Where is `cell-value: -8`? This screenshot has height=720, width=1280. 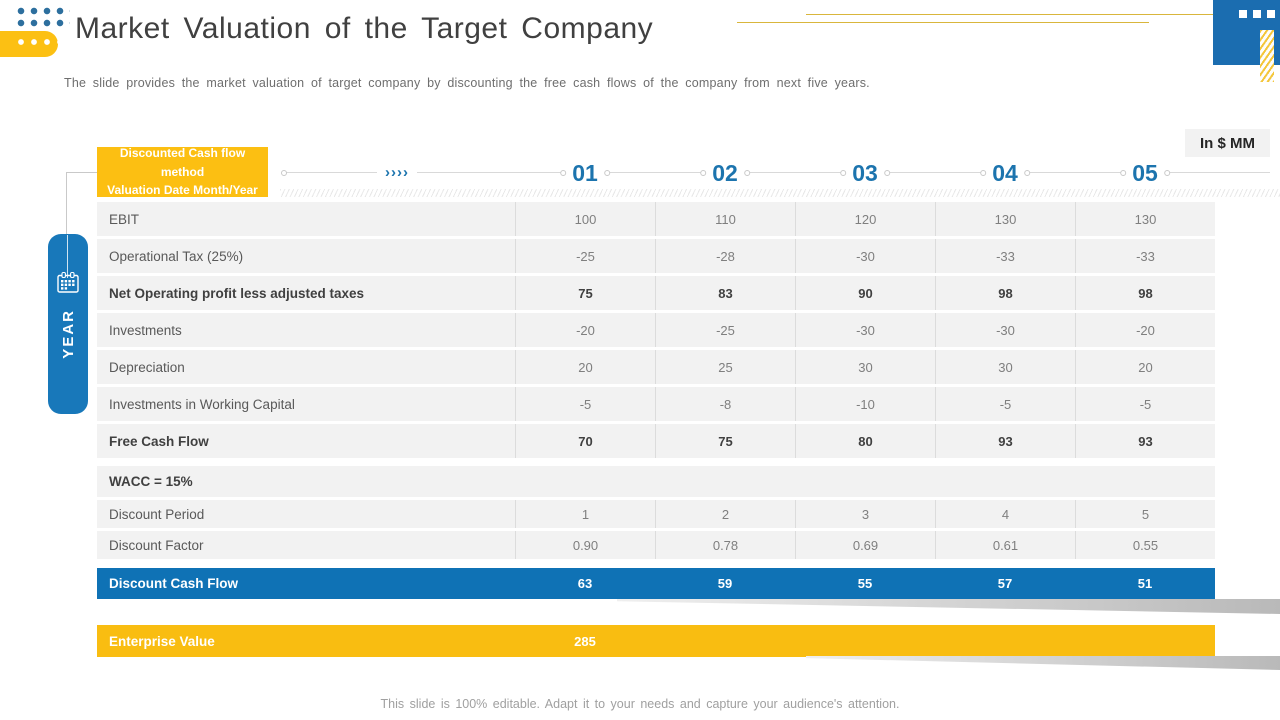
cell-value: -8 is located at coordinates (725, 404).